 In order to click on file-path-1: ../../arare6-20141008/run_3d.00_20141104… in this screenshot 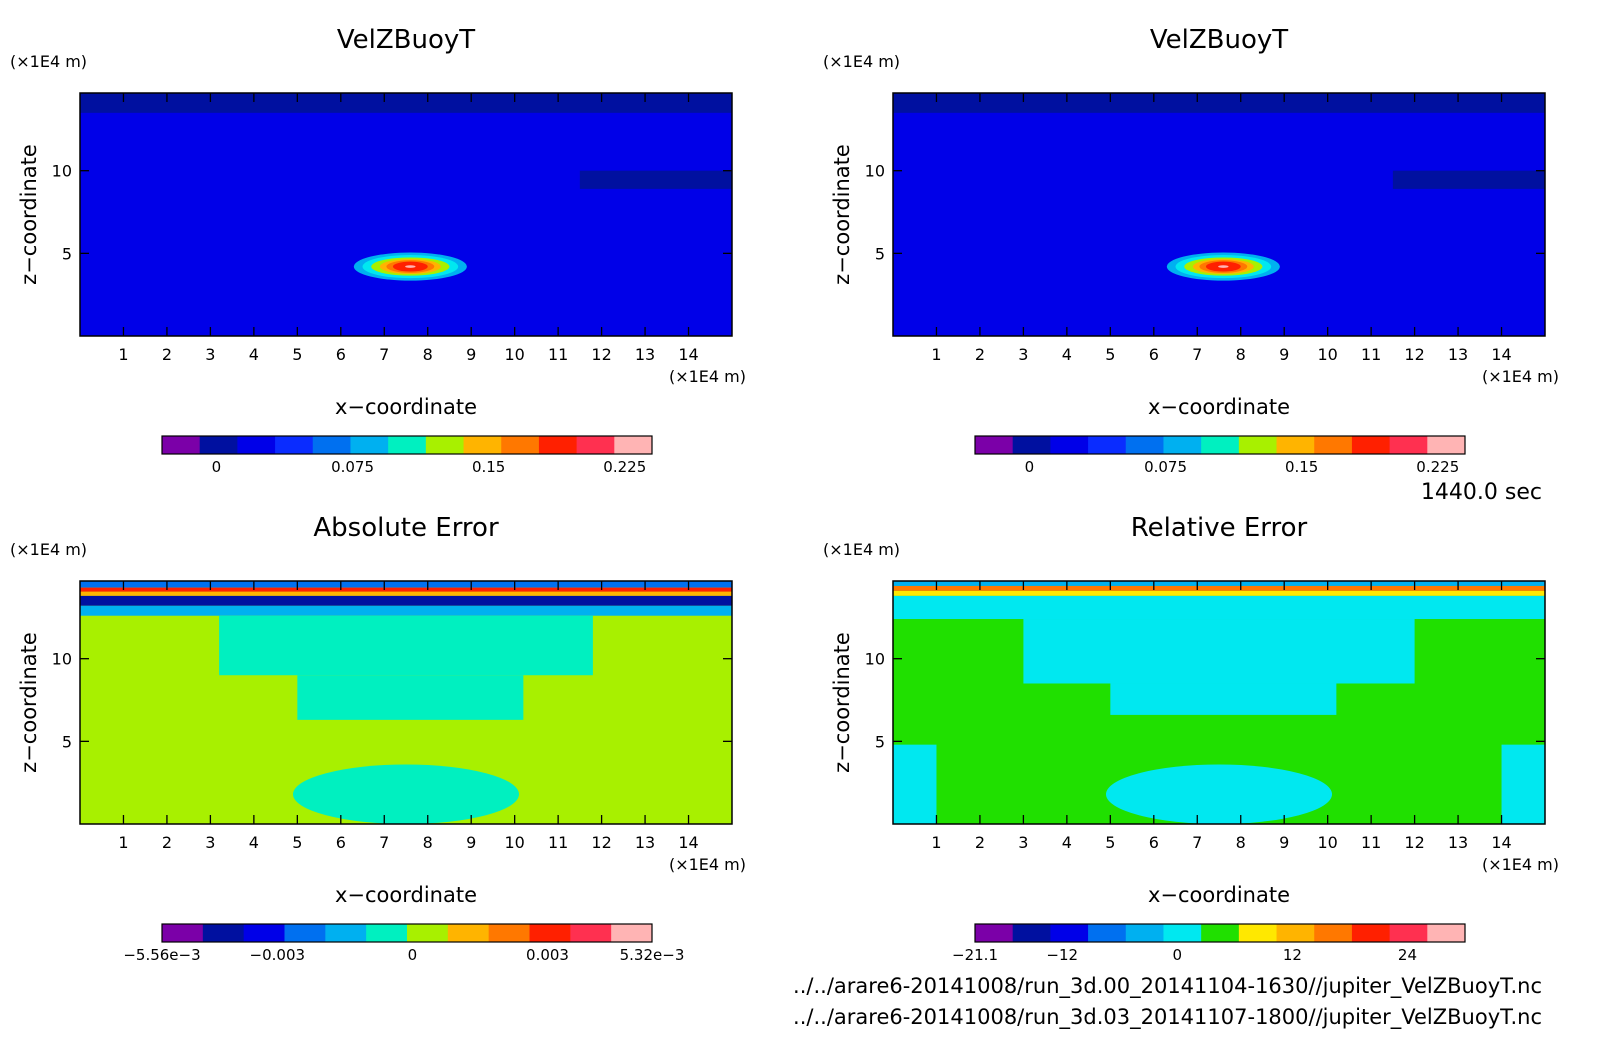, I will do `click(1167, 986)`.